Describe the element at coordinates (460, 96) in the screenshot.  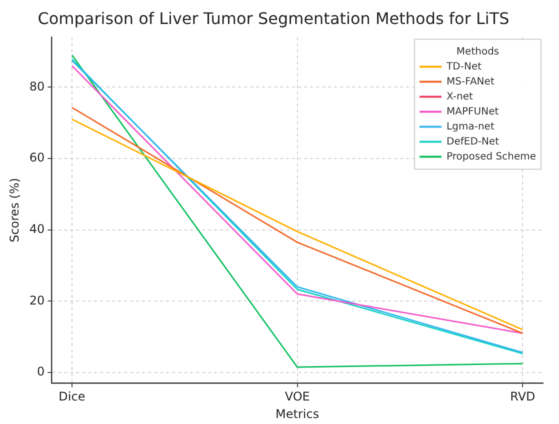
I see `legend-label: X-net` at that location.